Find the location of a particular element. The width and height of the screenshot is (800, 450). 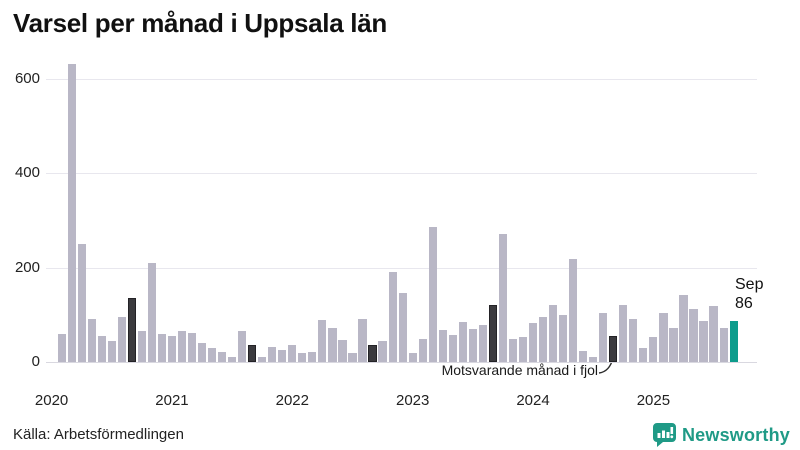

current-month-value: 86 is located at coordinates (744, 303).